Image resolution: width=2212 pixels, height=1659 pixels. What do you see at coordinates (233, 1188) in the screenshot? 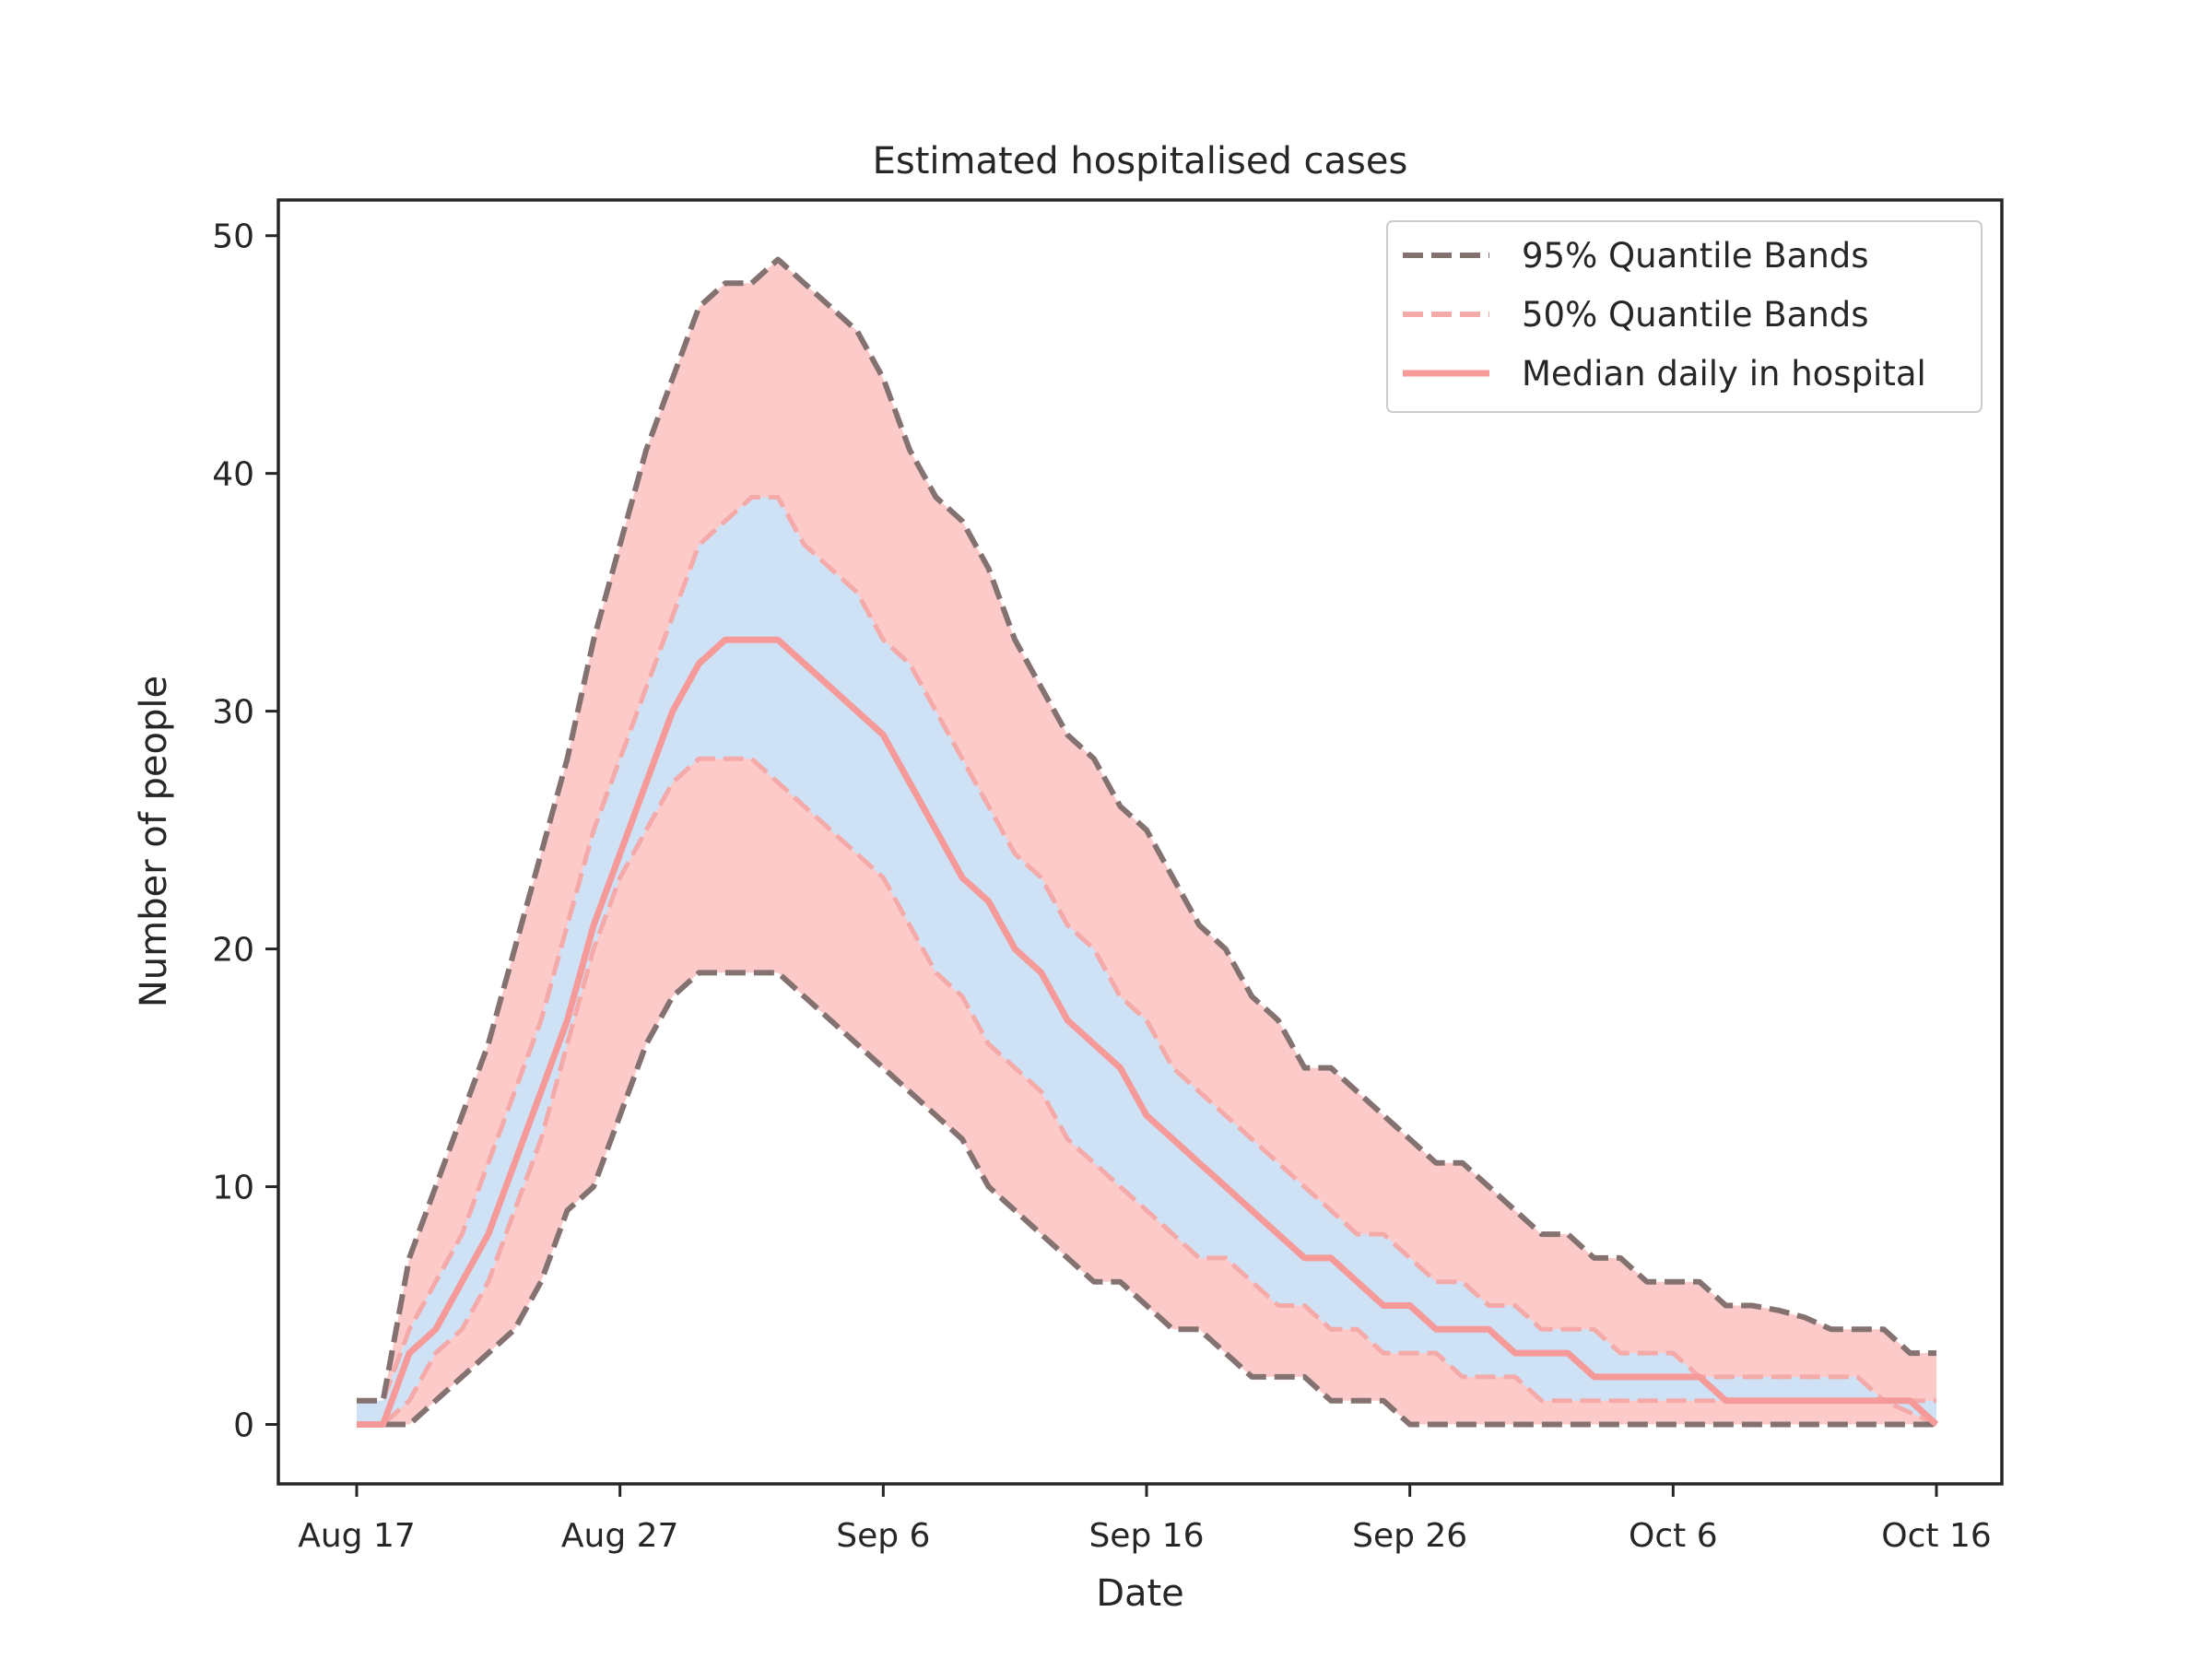
I see `y-tick-label: 10` at bounding box center [233, 1188].